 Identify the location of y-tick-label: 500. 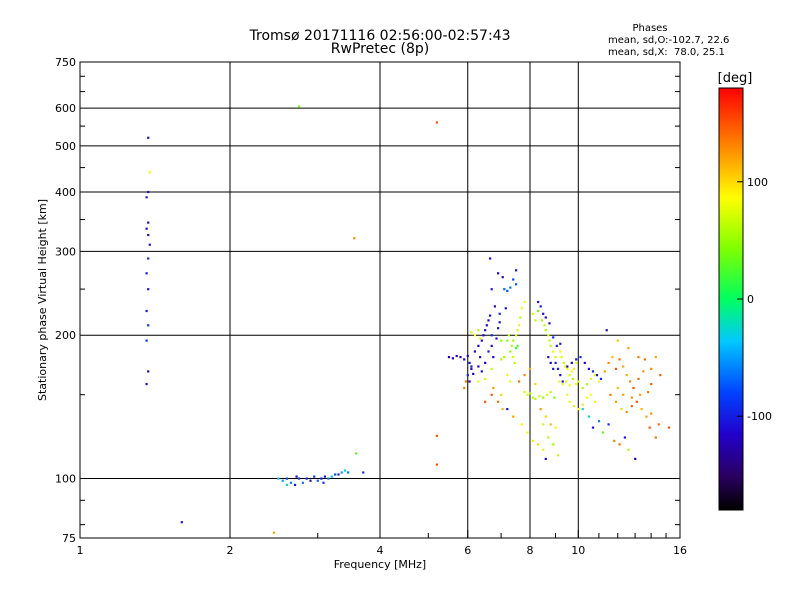
(65, 146).